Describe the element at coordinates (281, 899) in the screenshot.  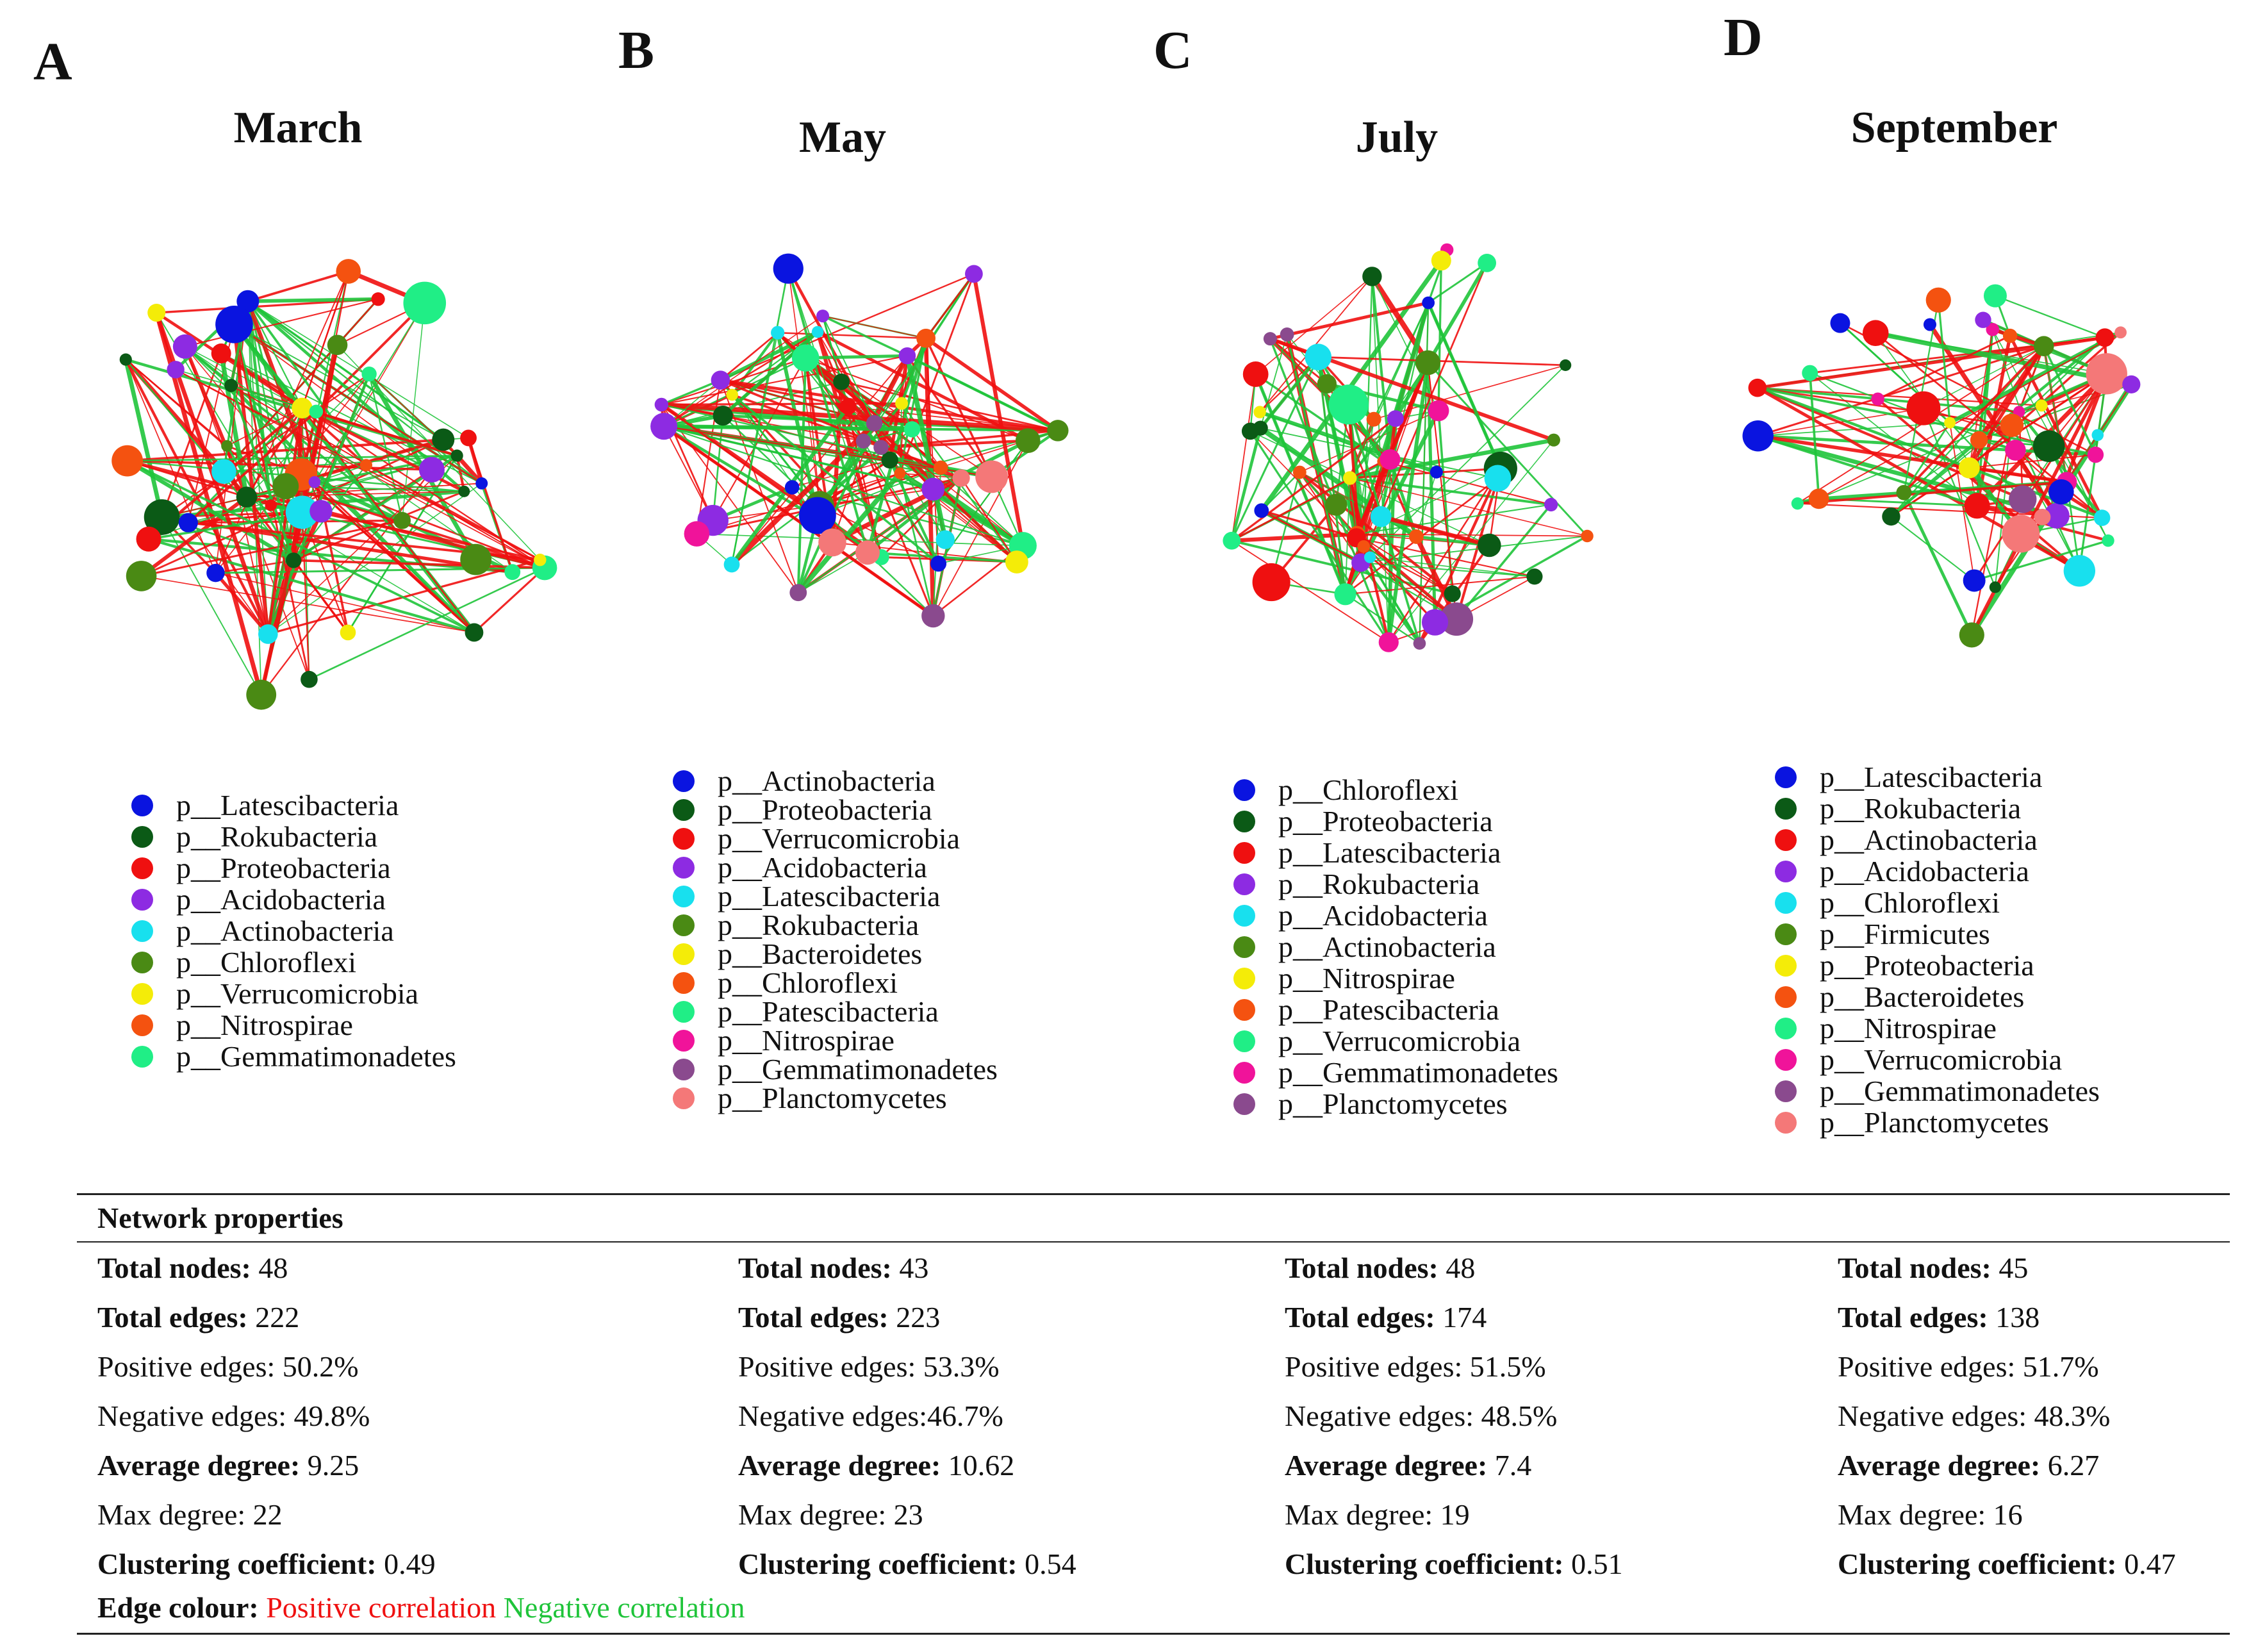
I see `legend-label: p__Acidobacteria` at that location.